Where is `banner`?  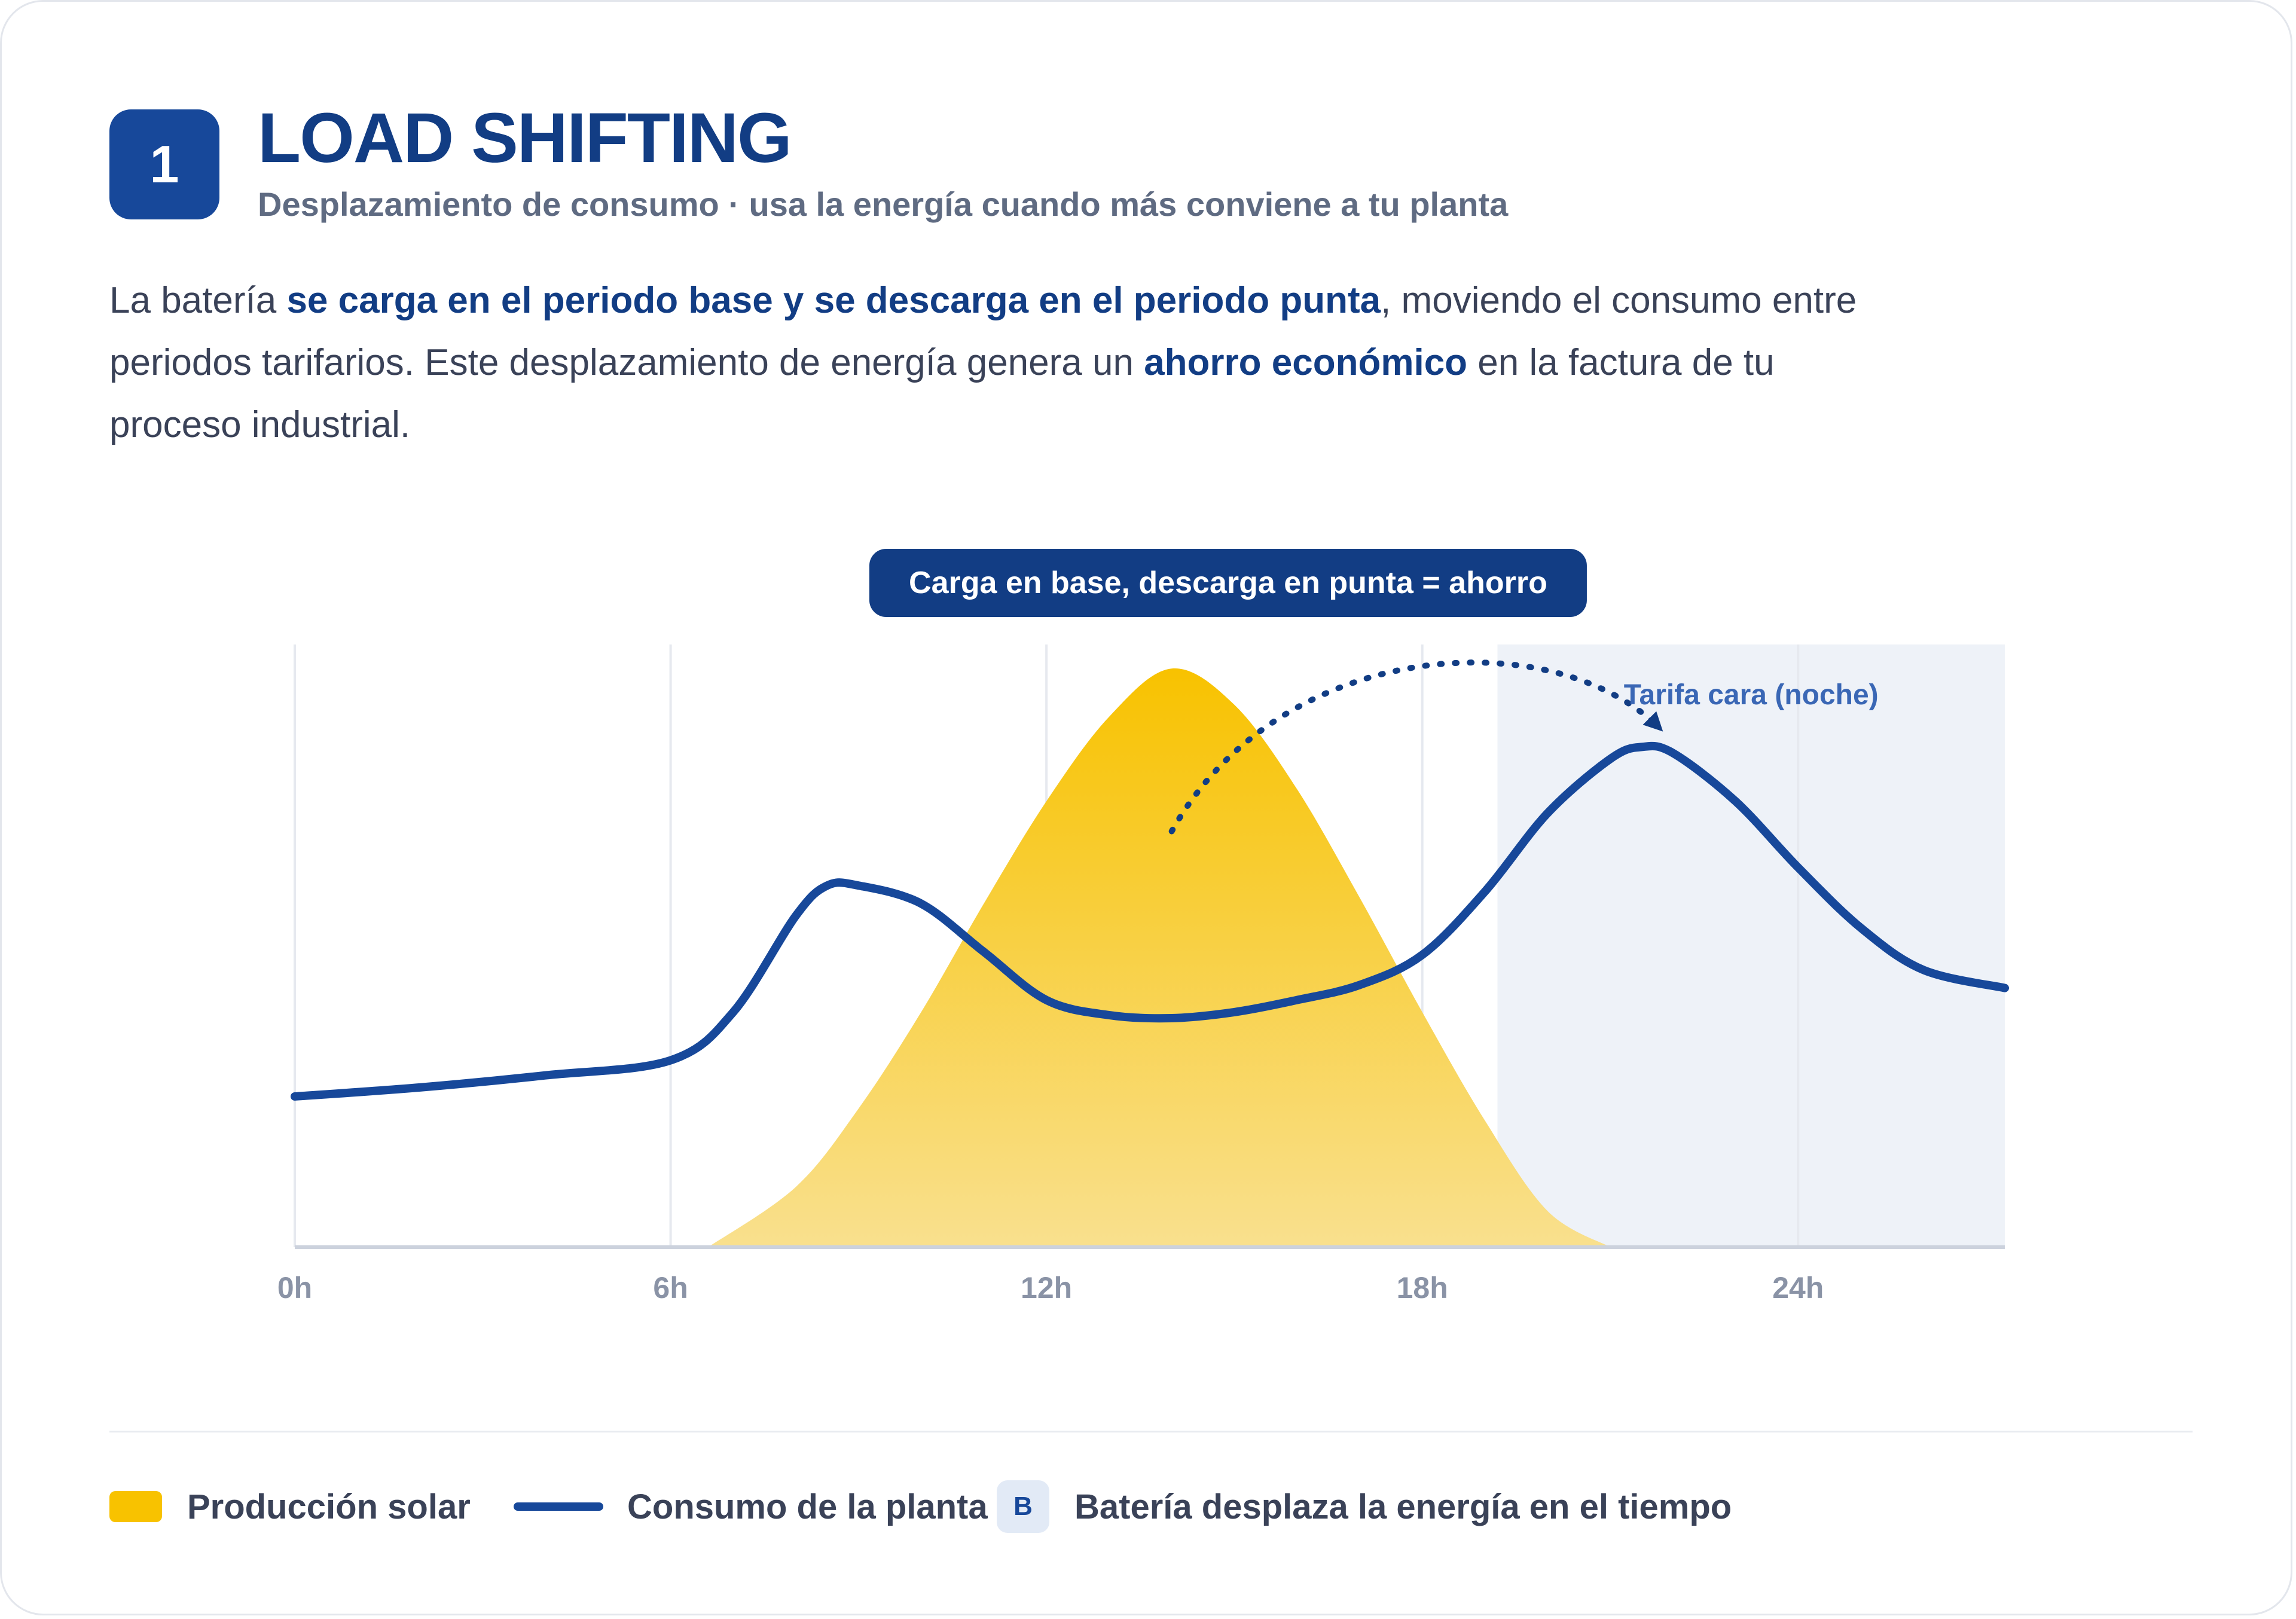
banner is located at coordinates (1228, 583).